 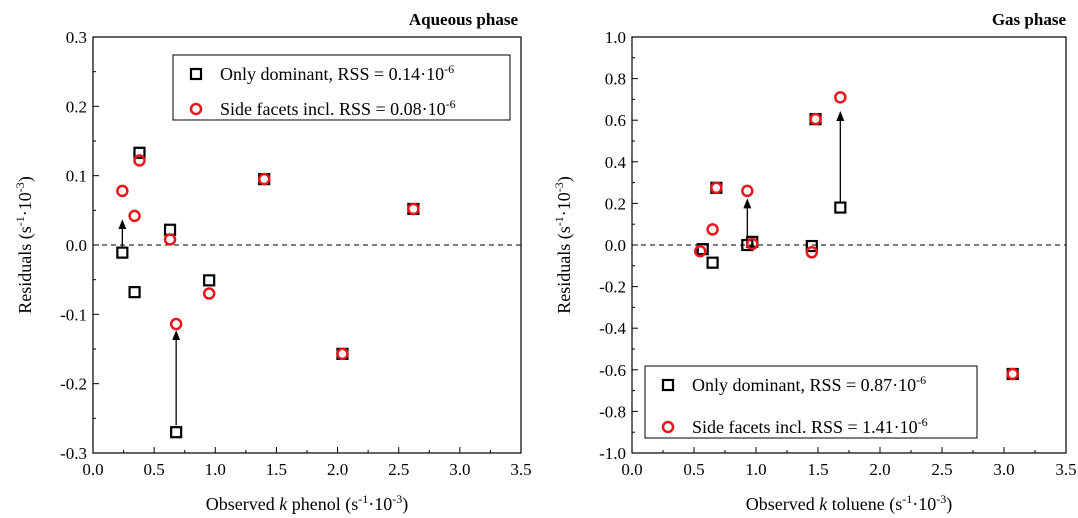 What do you see at coordinates (612, 370) in the screenshot?
I see `y-tick-label: -0.6` at bounding box center [612, 370].